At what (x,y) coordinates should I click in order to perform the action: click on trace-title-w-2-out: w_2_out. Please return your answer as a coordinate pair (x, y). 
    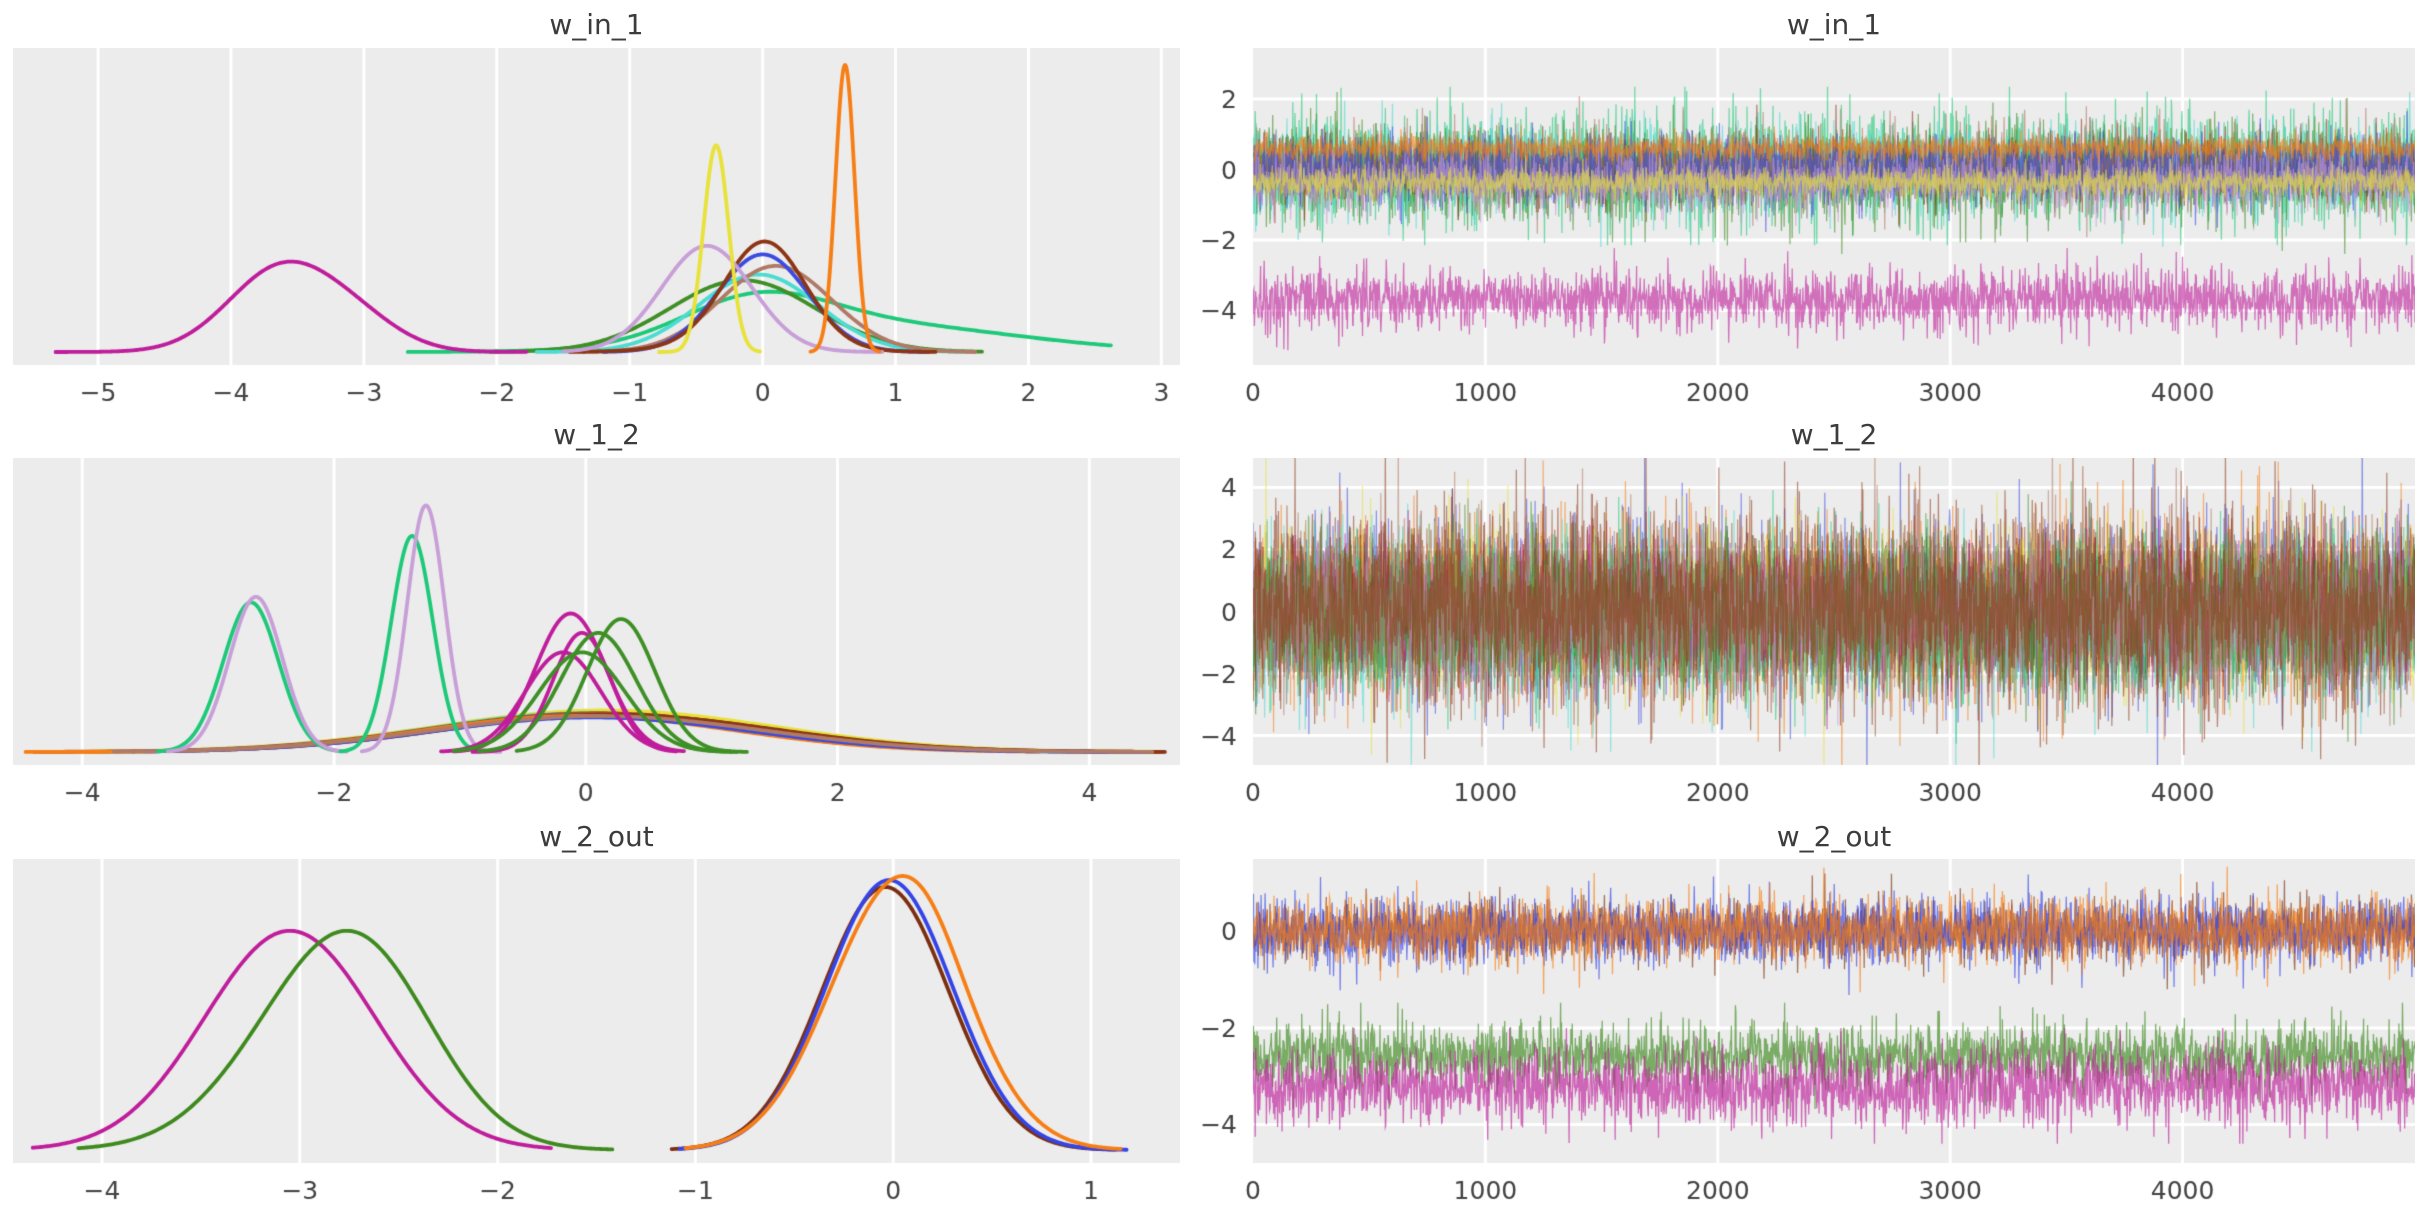
    Looking at the image, I should click on (1834, 836).